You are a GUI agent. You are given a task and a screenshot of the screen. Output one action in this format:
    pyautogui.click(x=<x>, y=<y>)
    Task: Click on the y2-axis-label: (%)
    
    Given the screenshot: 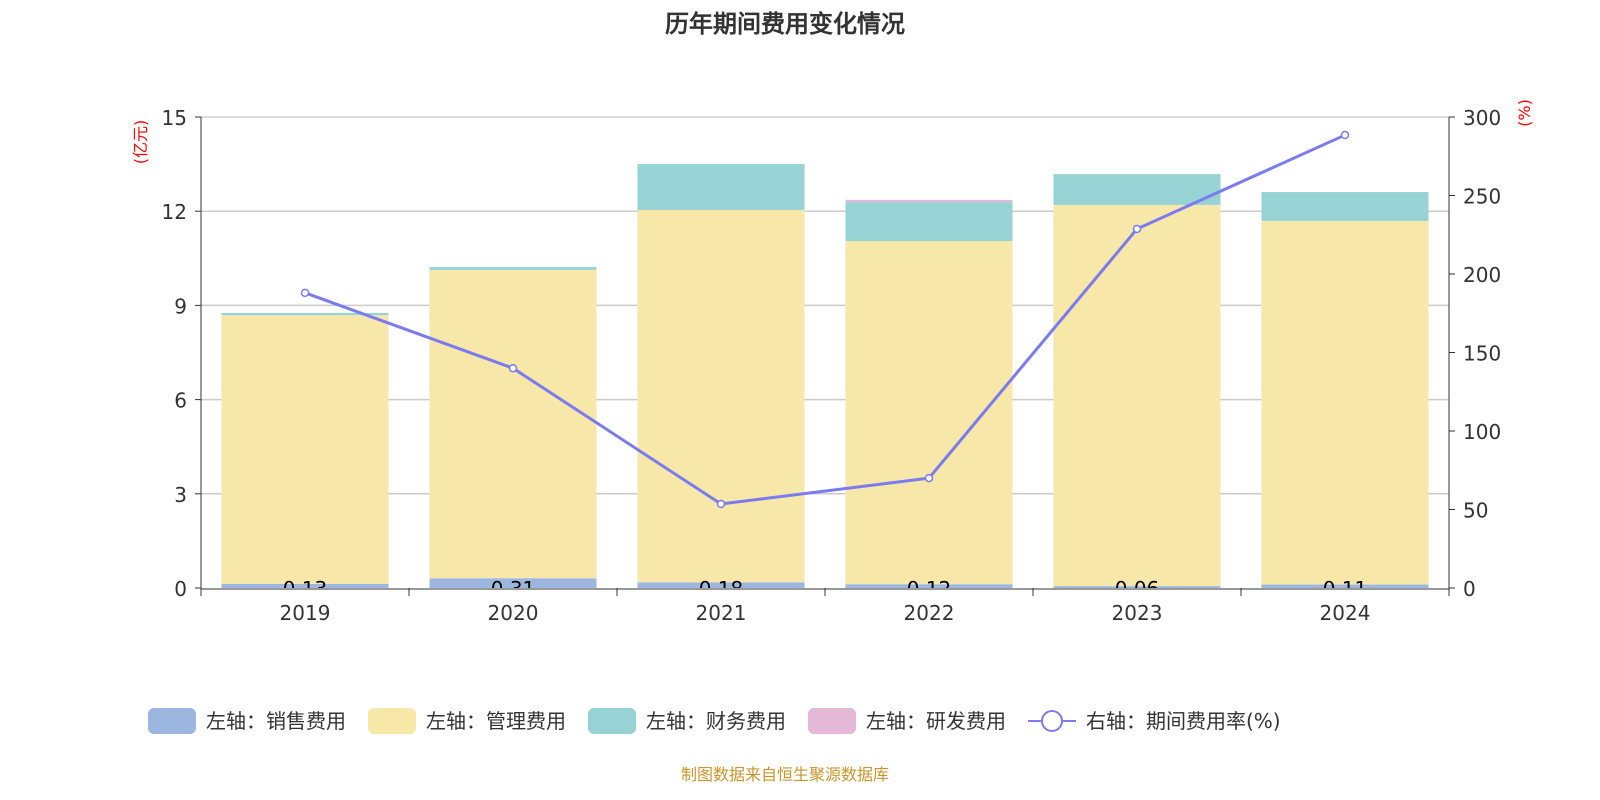 What is the action you would take?
    pyautogui.click(x=1524, y=113)
    